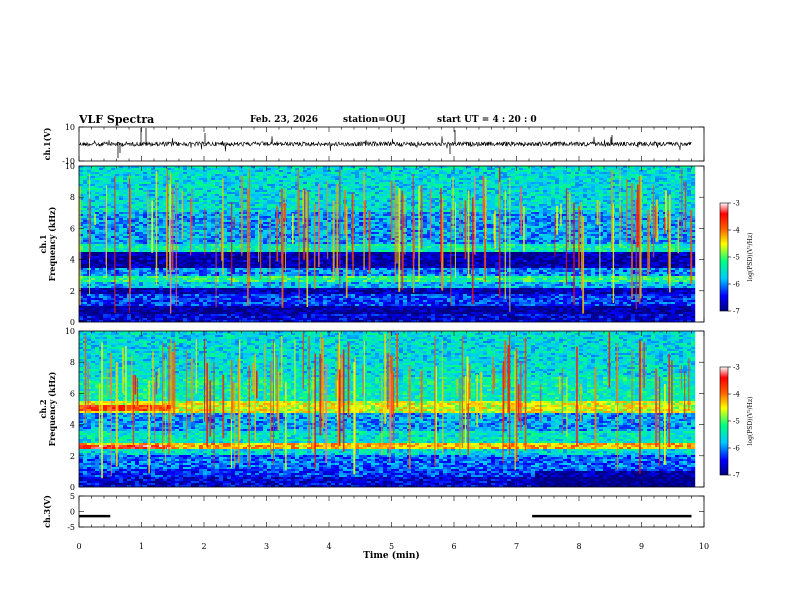 The image size is (792, 612). Describe the element at coordinates (72, 496) in the screenshot. I see `ch3-wave-ytick-0: 5` at that location.